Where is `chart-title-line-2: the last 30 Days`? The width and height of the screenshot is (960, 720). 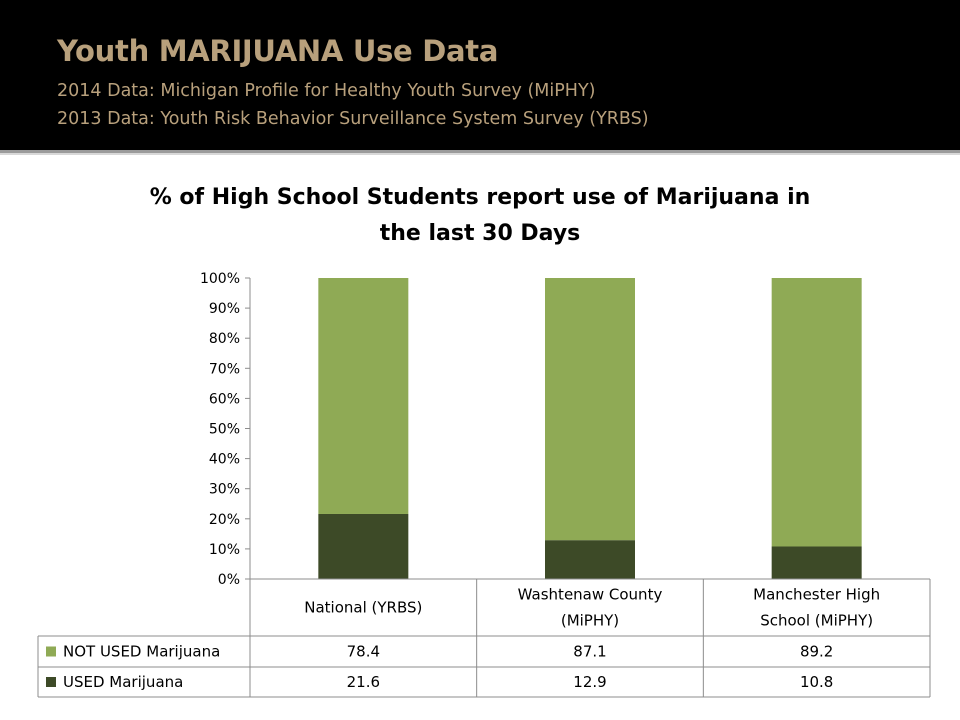 chart-title-line-2: the last 30 Days is located at coordinates (480, 233).